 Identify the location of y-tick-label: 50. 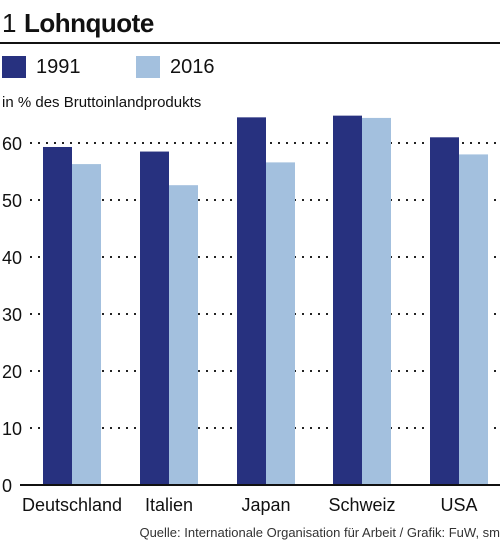
(12, 201).